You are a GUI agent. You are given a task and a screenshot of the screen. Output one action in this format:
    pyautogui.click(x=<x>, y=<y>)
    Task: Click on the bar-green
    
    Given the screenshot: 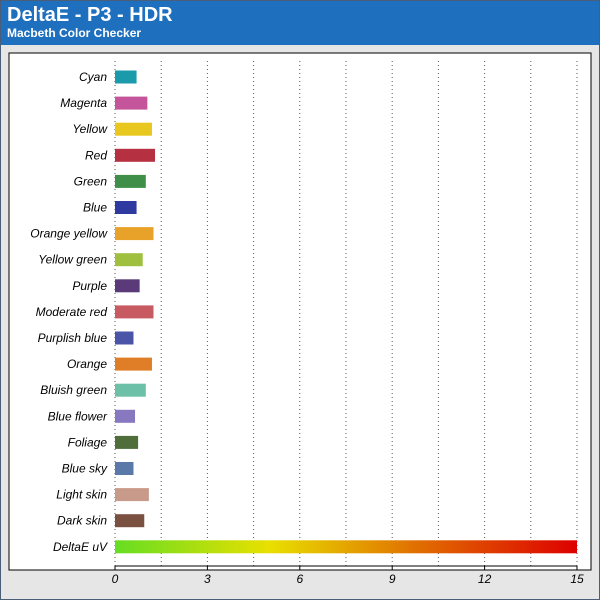 What is the action you would take?
    pyautogui.click(x=130, y=181)
    